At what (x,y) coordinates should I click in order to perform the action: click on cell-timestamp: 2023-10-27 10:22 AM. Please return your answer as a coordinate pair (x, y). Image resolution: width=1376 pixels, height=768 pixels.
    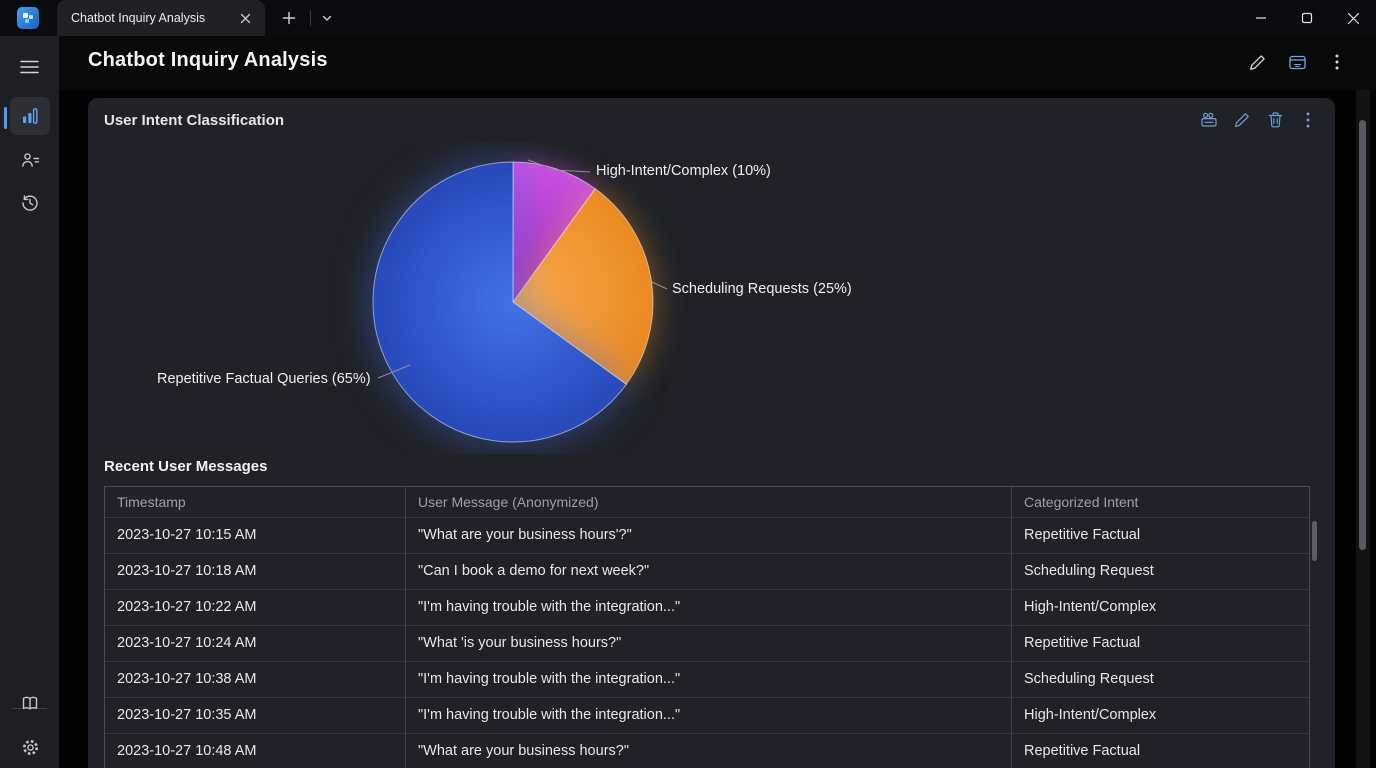
    Looking at the image, I should click on (187, 607).